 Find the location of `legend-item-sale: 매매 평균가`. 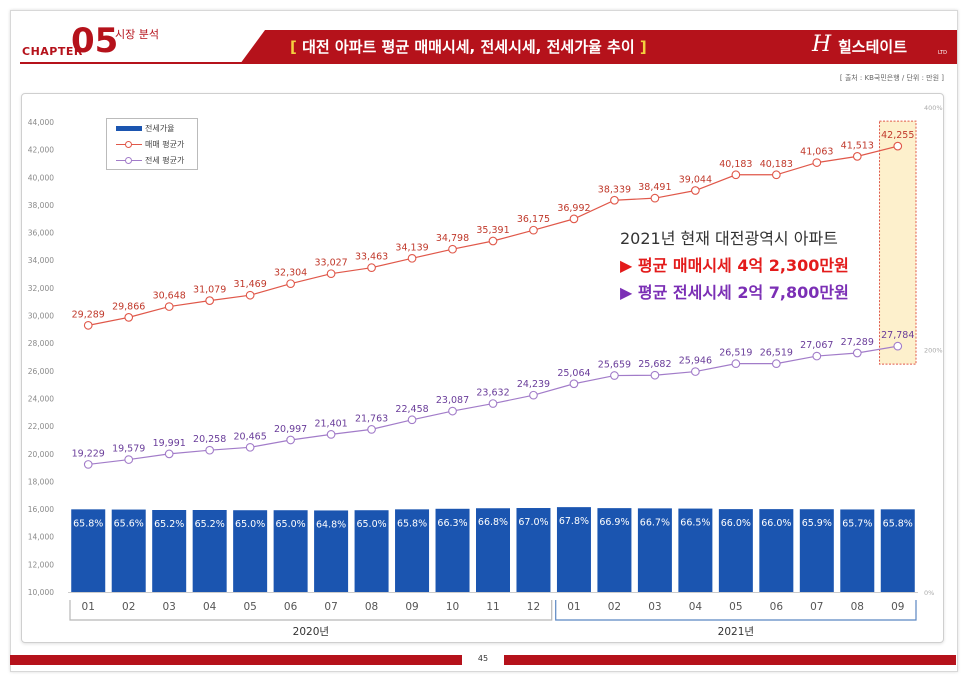

legend-item-sale: 매매 평균가 is located at coordinates (152, 143).